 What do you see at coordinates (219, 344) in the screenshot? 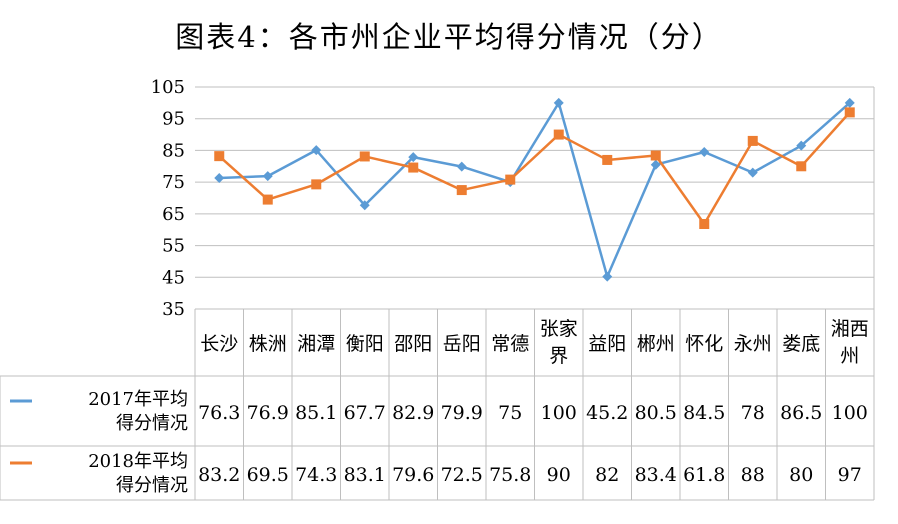
I see `category-label: 长沙` at bounding box center [219, 344].